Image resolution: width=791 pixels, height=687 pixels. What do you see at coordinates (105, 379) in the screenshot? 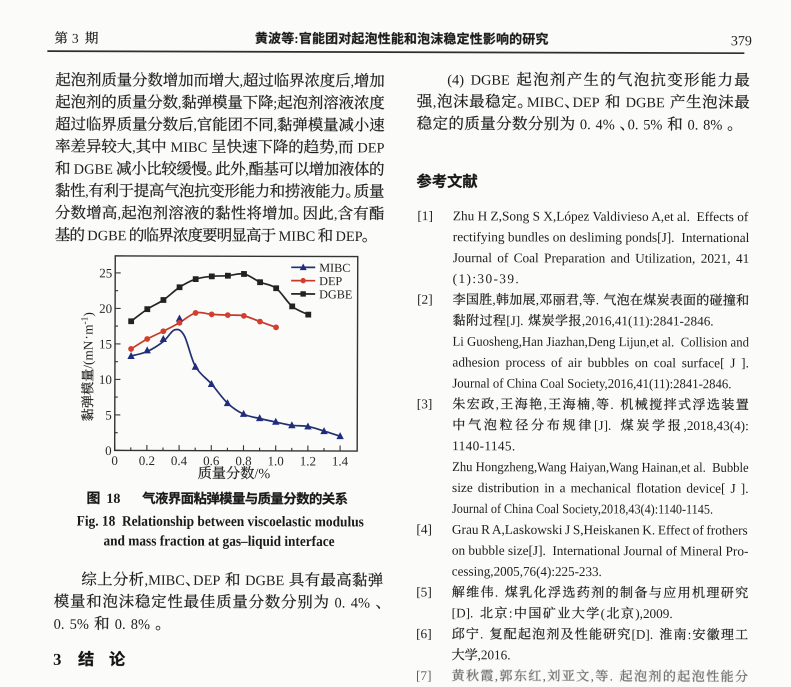
I see `svg-text: 10` at bounding box center [105, 379].